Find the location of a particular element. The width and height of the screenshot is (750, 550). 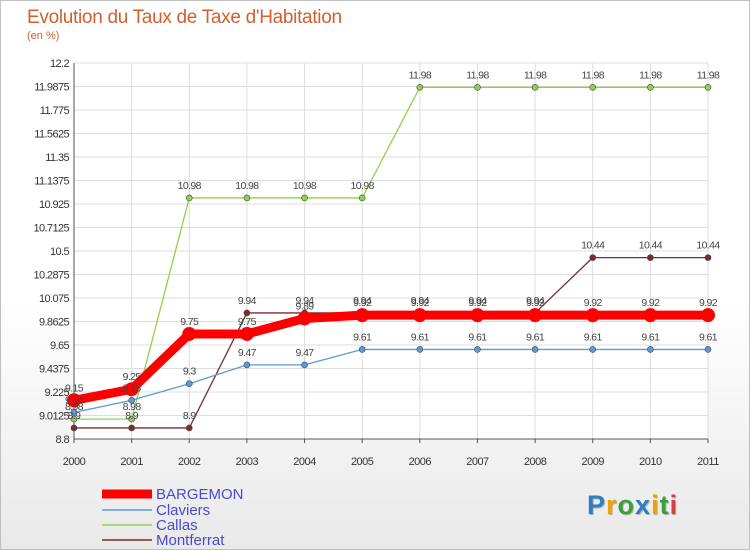

legend-label: Claviers is located at coordinates (183, 510).